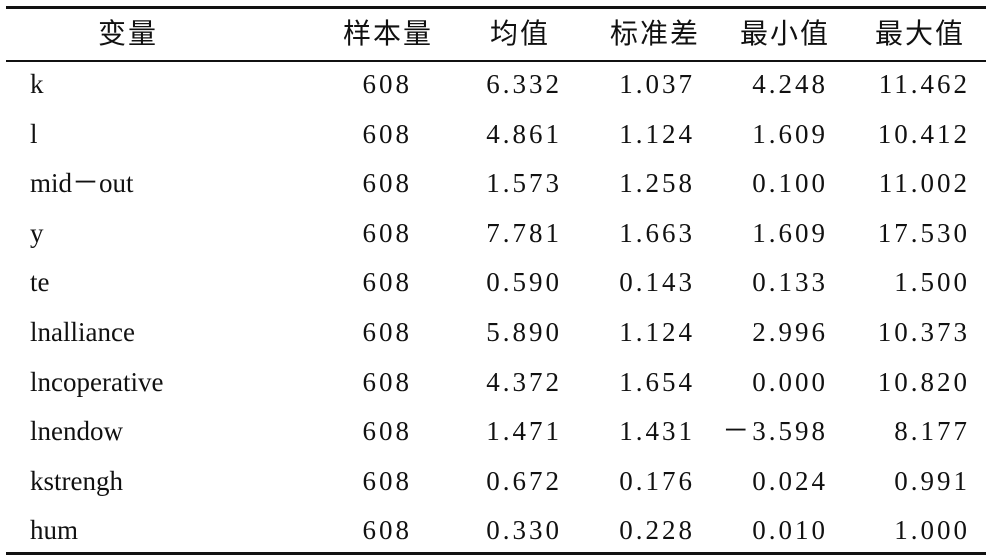 Image resolution: width=992 pixels, height=560 pixels. I want to click on variable-name: mid－out, so click(82, 183).